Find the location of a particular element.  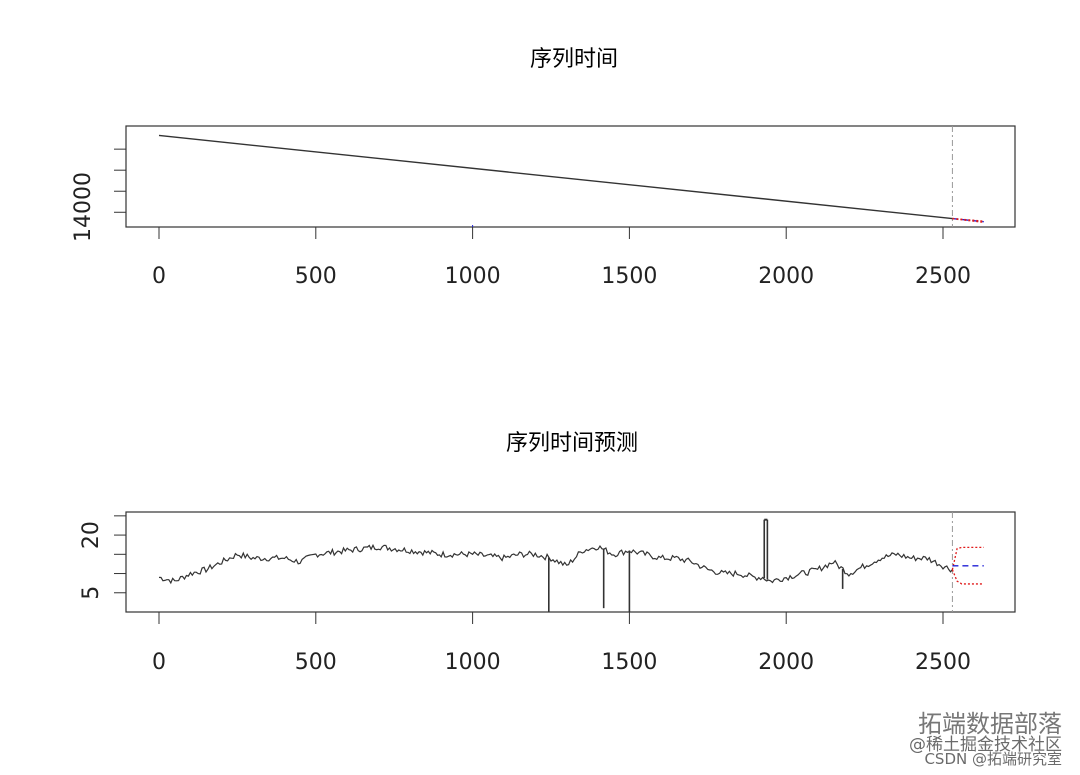

watermark-line2: @稀土掘金技术社区 is located at coordinates (985, 745).